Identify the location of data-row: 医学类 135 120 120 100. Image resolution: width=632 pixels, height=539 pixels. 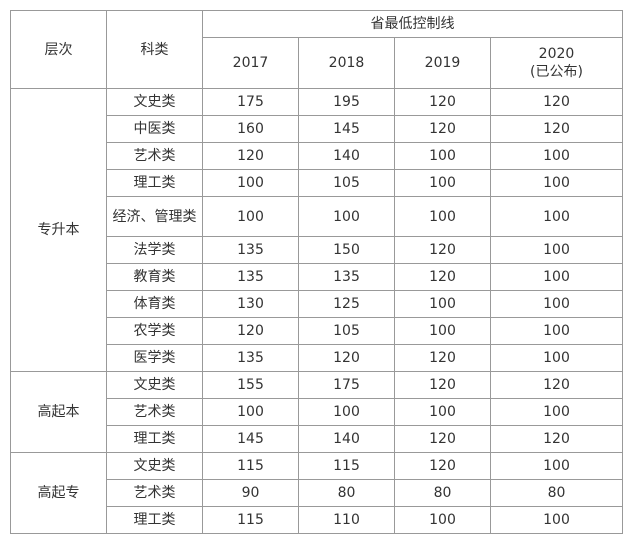
(317, 358).